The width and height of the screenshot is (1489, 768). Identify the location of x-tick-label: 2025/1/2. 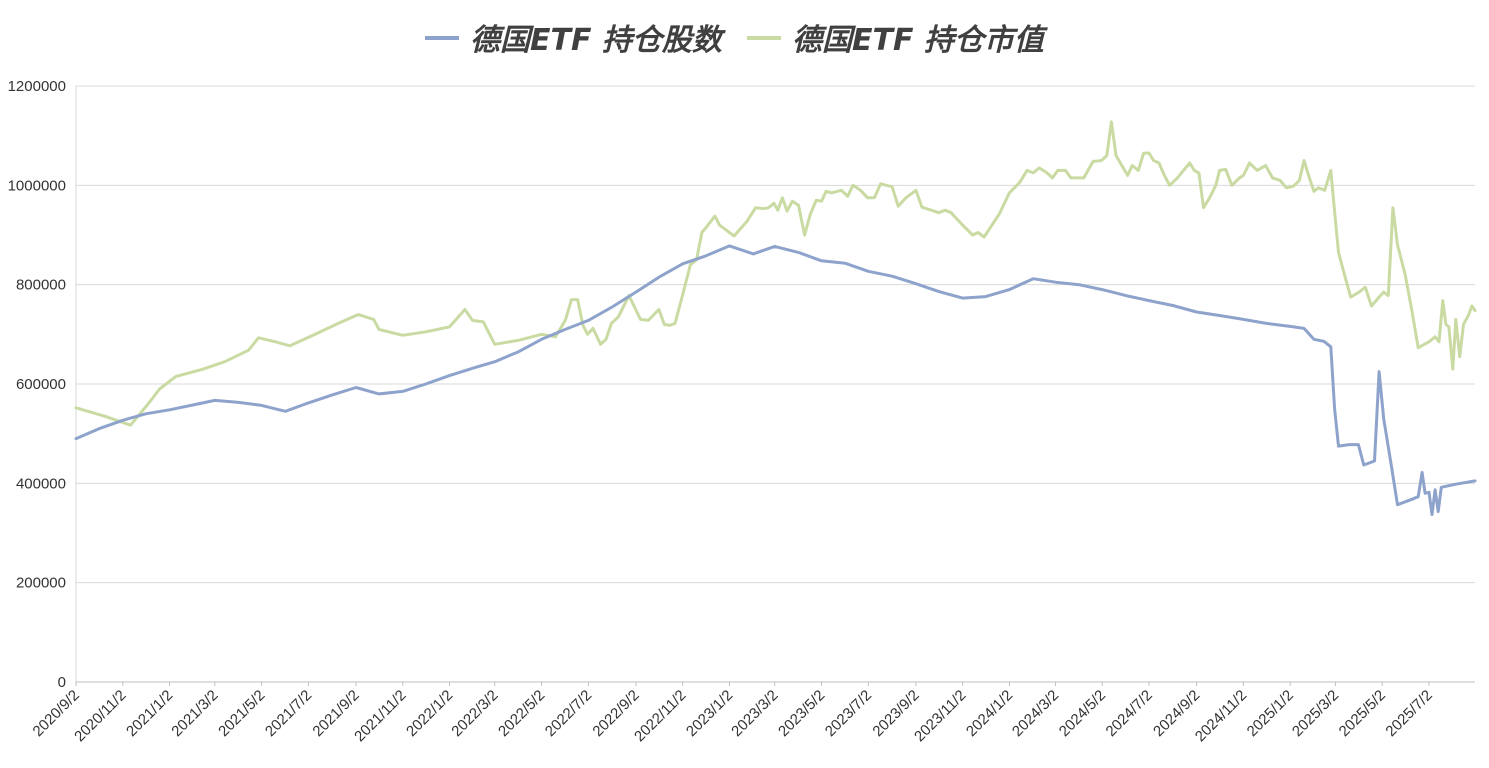
(1270, 713).